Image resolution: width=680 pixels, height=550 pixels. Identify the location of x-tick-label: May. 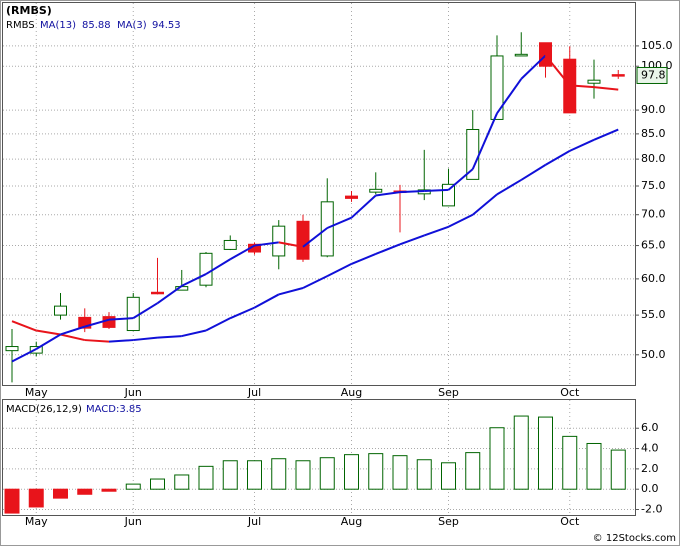
(36, 392).